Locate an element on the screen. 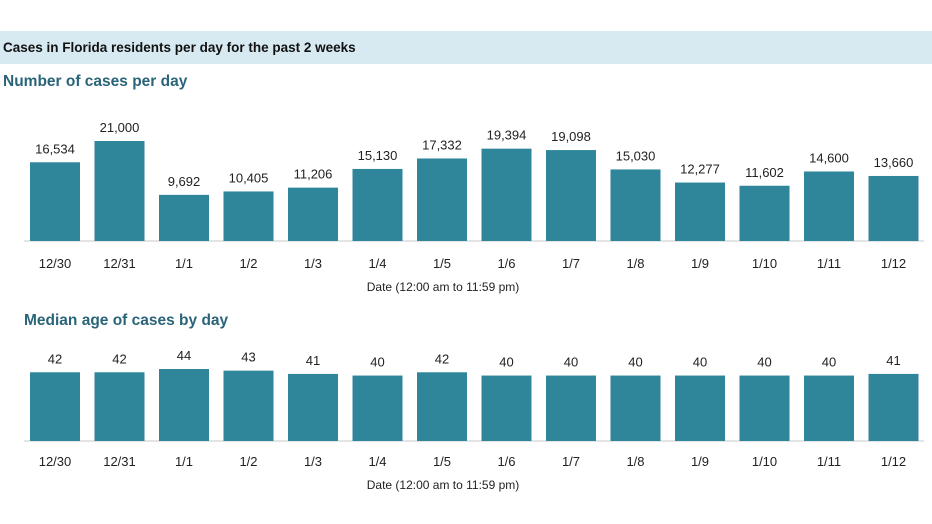 The height and width of the screenshot is (524, 932). data-label: 44 is located at coordinates (184, 355).